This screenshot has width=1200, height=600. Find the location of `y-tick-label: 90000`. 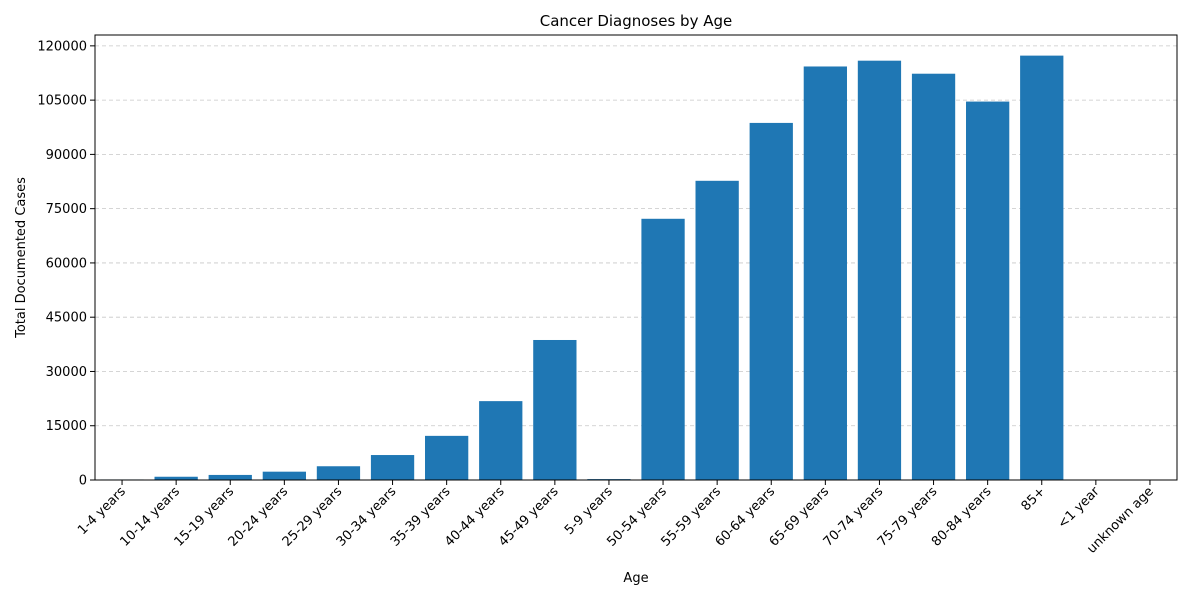

y-tick-label: 90000 is located at coordinates (66, 155).